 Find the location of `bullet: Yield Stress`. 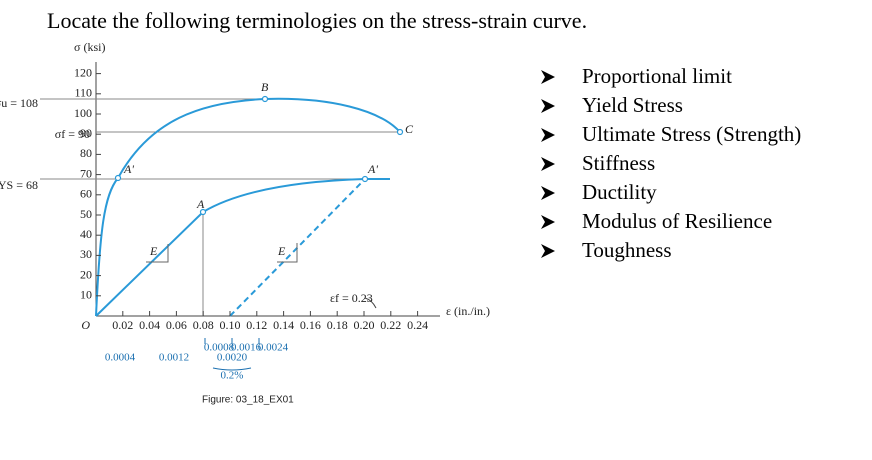

bullet: Yield Stress is located at coordinates (670, 105).